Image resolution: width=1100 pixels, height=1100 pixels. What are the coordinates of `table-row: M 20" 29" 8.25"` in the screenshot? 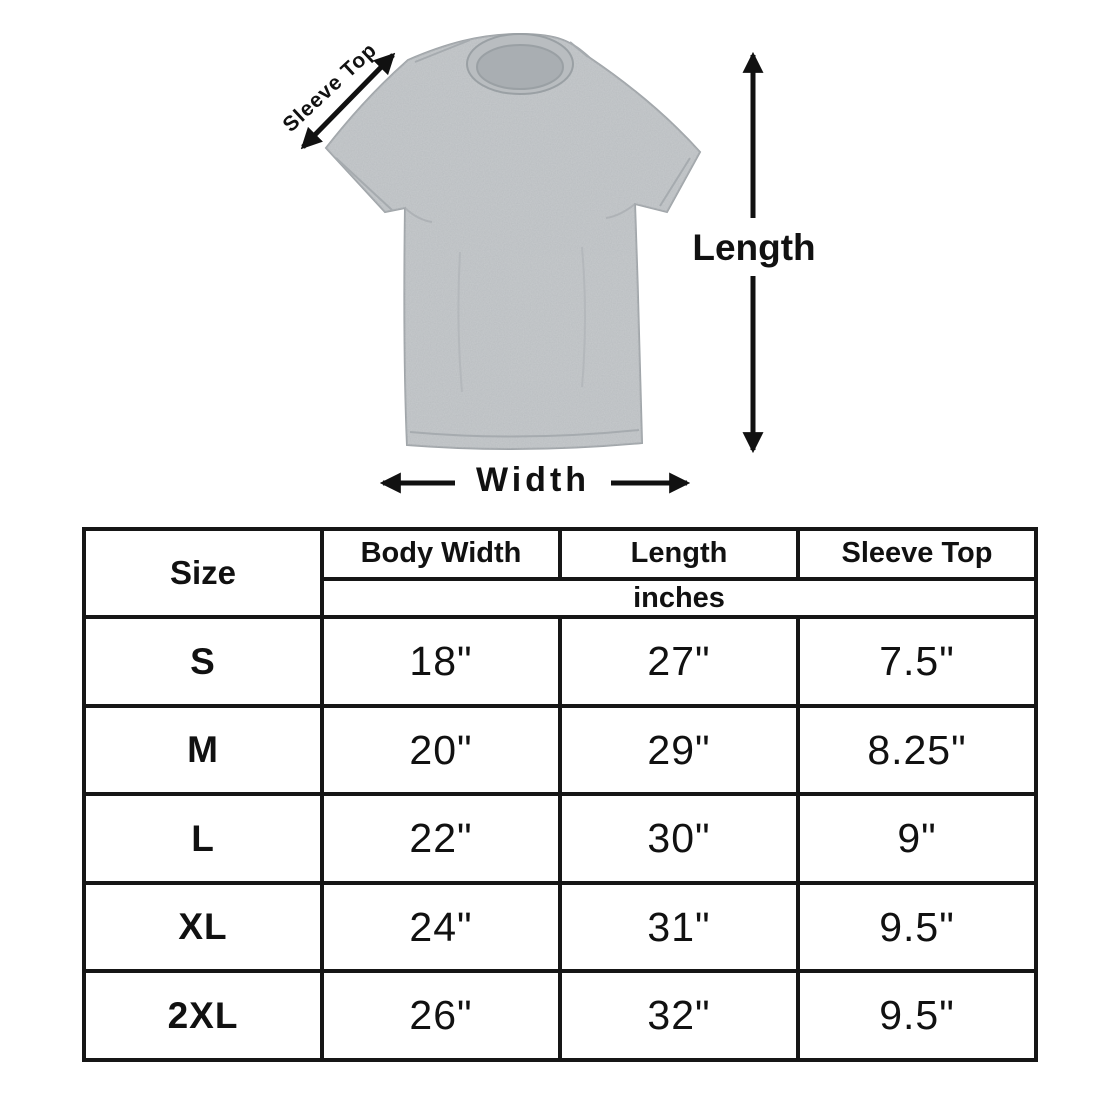 It's located at (560, 750).